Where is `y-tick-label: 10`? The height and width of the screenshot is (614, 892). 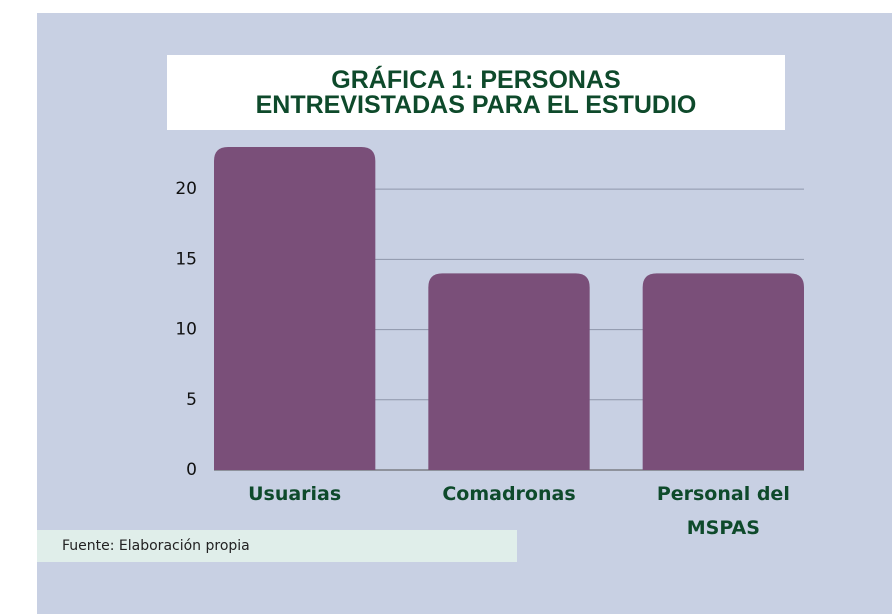
y-tick-label: 10 is located at coordinates (186, 330).